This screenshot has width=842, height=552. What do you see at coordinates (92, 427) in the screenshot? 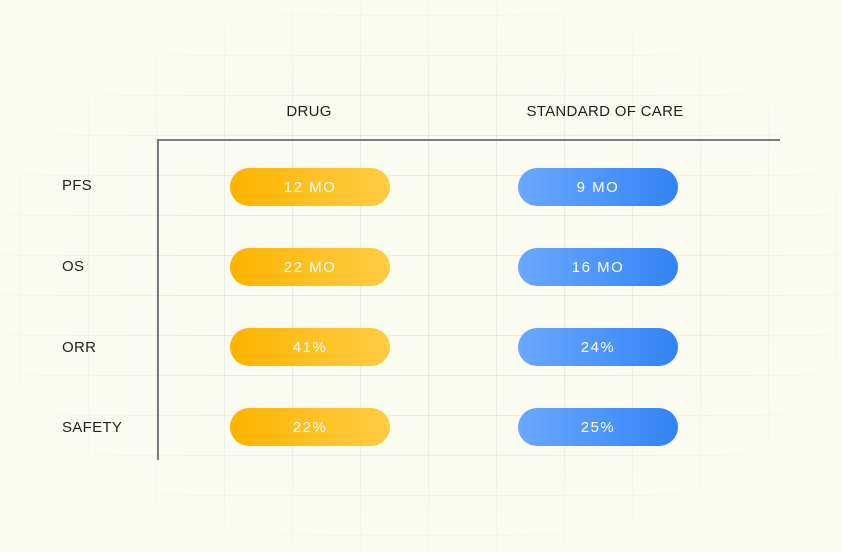
I see `row-label-safety: SAFETY` at bounding box center [92, 427].